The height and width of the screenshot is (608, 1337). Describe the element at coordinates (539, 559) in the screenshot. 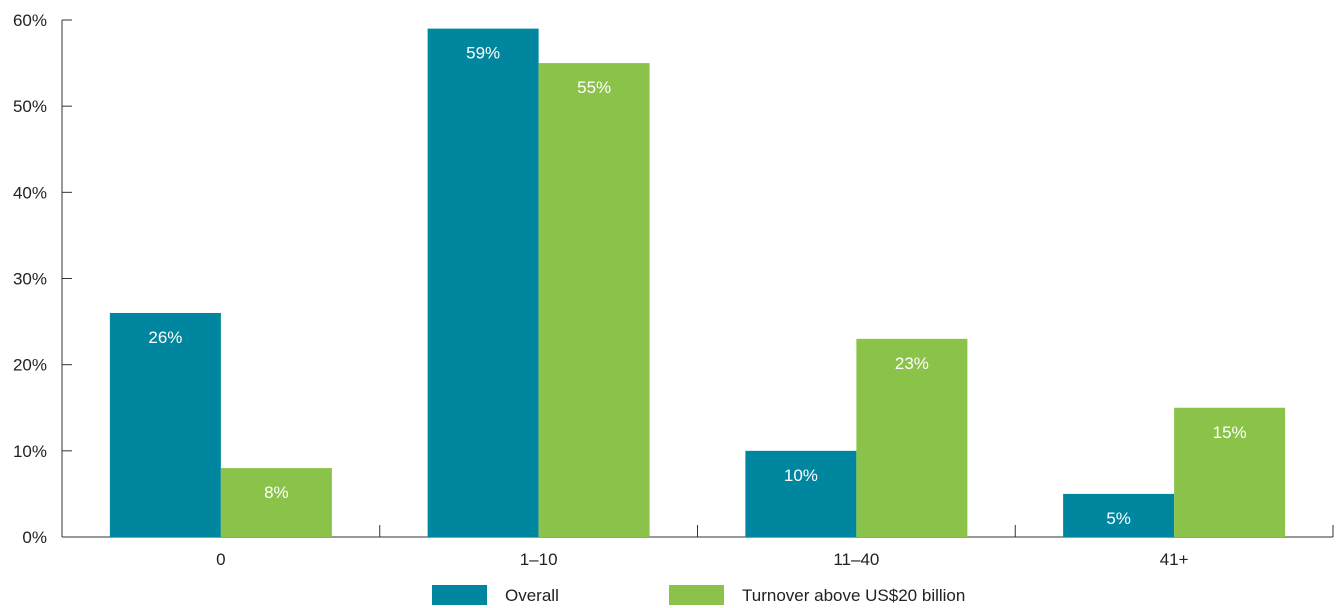

I see `x-category-label: 1–10` at that location.